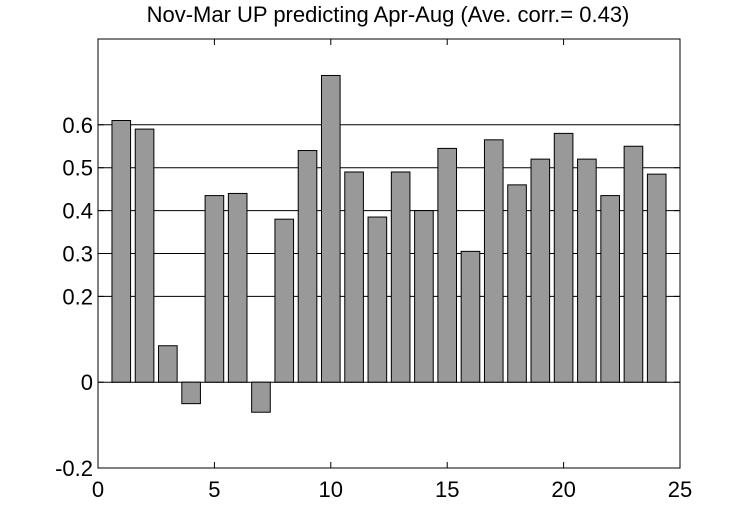 The height and width of the screenshot is (526, 750). What do you see at coordinates (74, 468) in the screenshot?
I see `y-tick-label: -0.2` at bounding box center [74, 468].